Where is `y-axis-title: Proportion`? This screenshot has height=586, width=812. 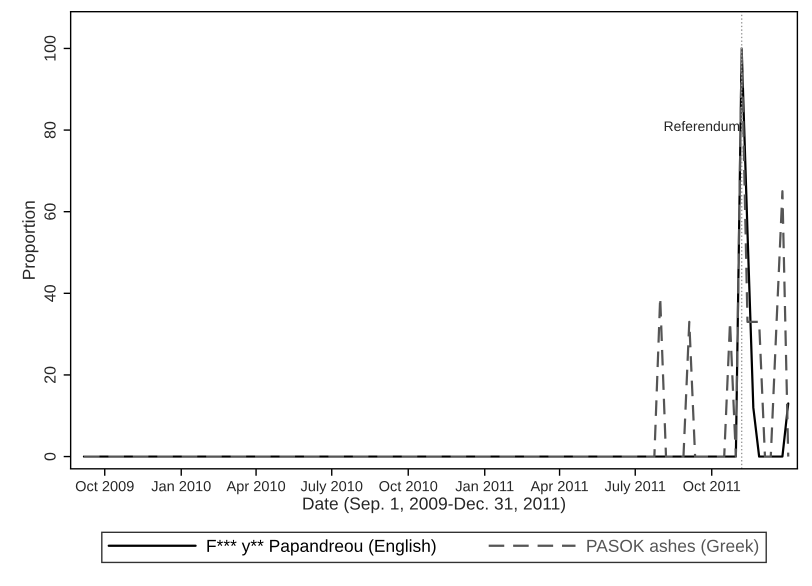 y-axis-title: Proportion is located at coordinates (30, 240).